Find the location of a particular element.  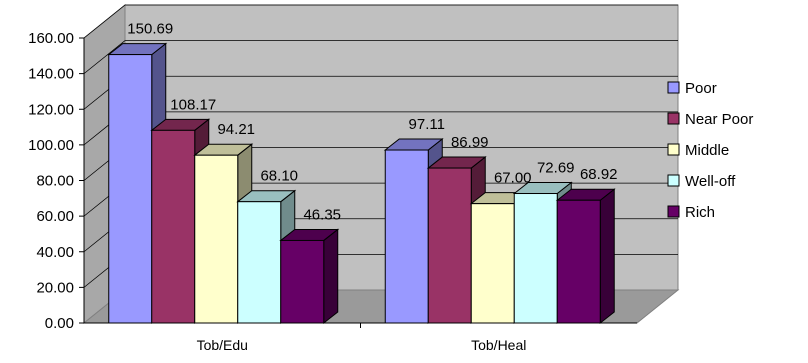

y-tick-label: 120.00 is located at coordinates (51, 109).